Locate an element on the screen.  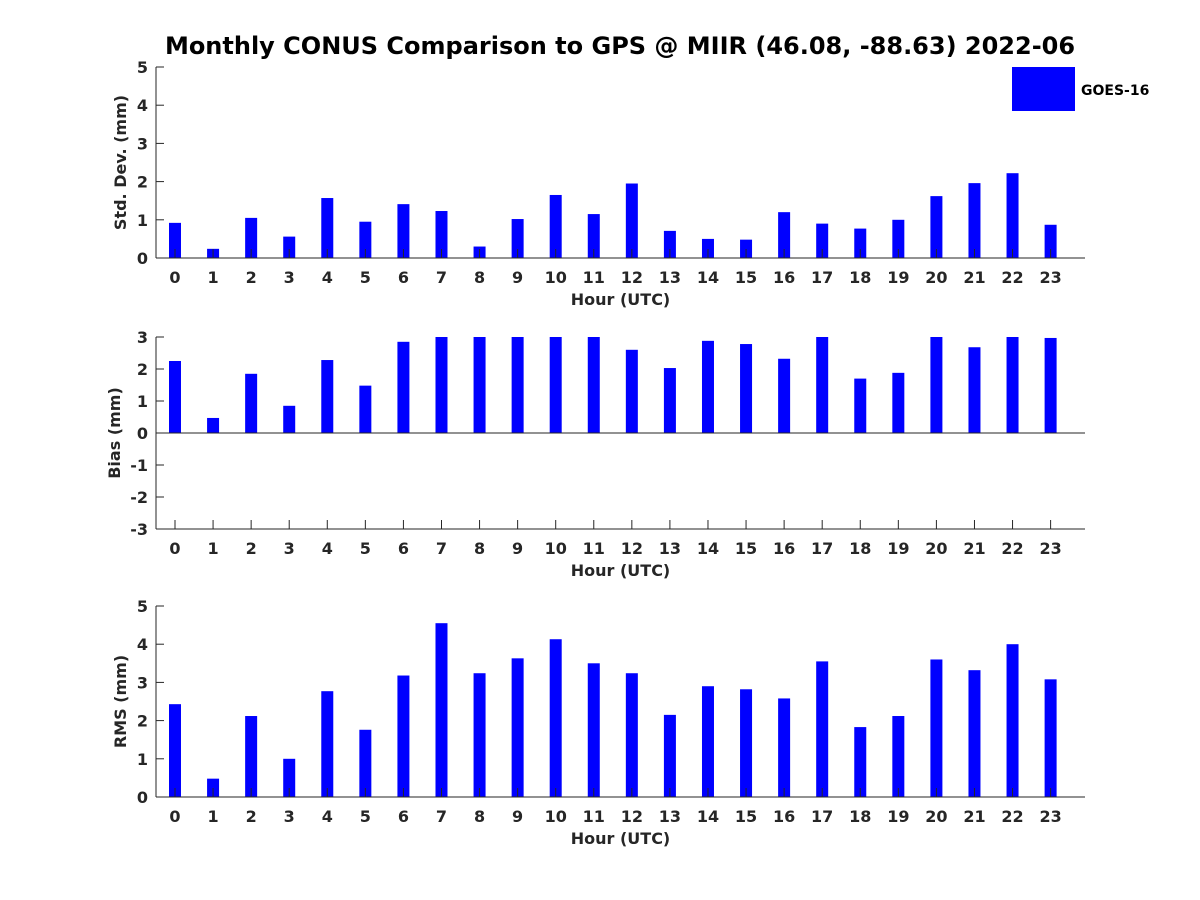
x-tick-label: 23 is located at coordinates (1050, 548).